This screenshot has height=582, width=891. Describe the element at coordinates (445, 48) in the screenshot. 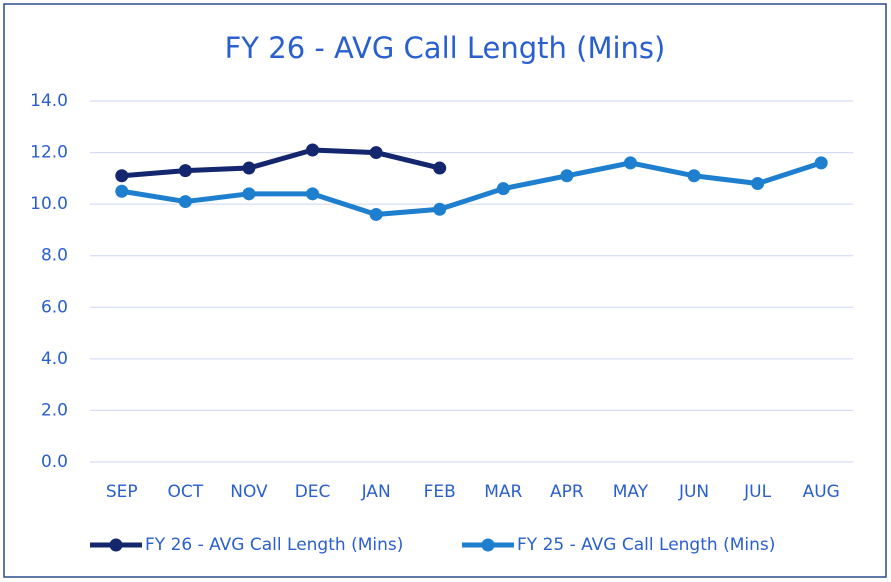

I see `chart-title: FY 26 - AVG Call Length (Mins)` at that location.